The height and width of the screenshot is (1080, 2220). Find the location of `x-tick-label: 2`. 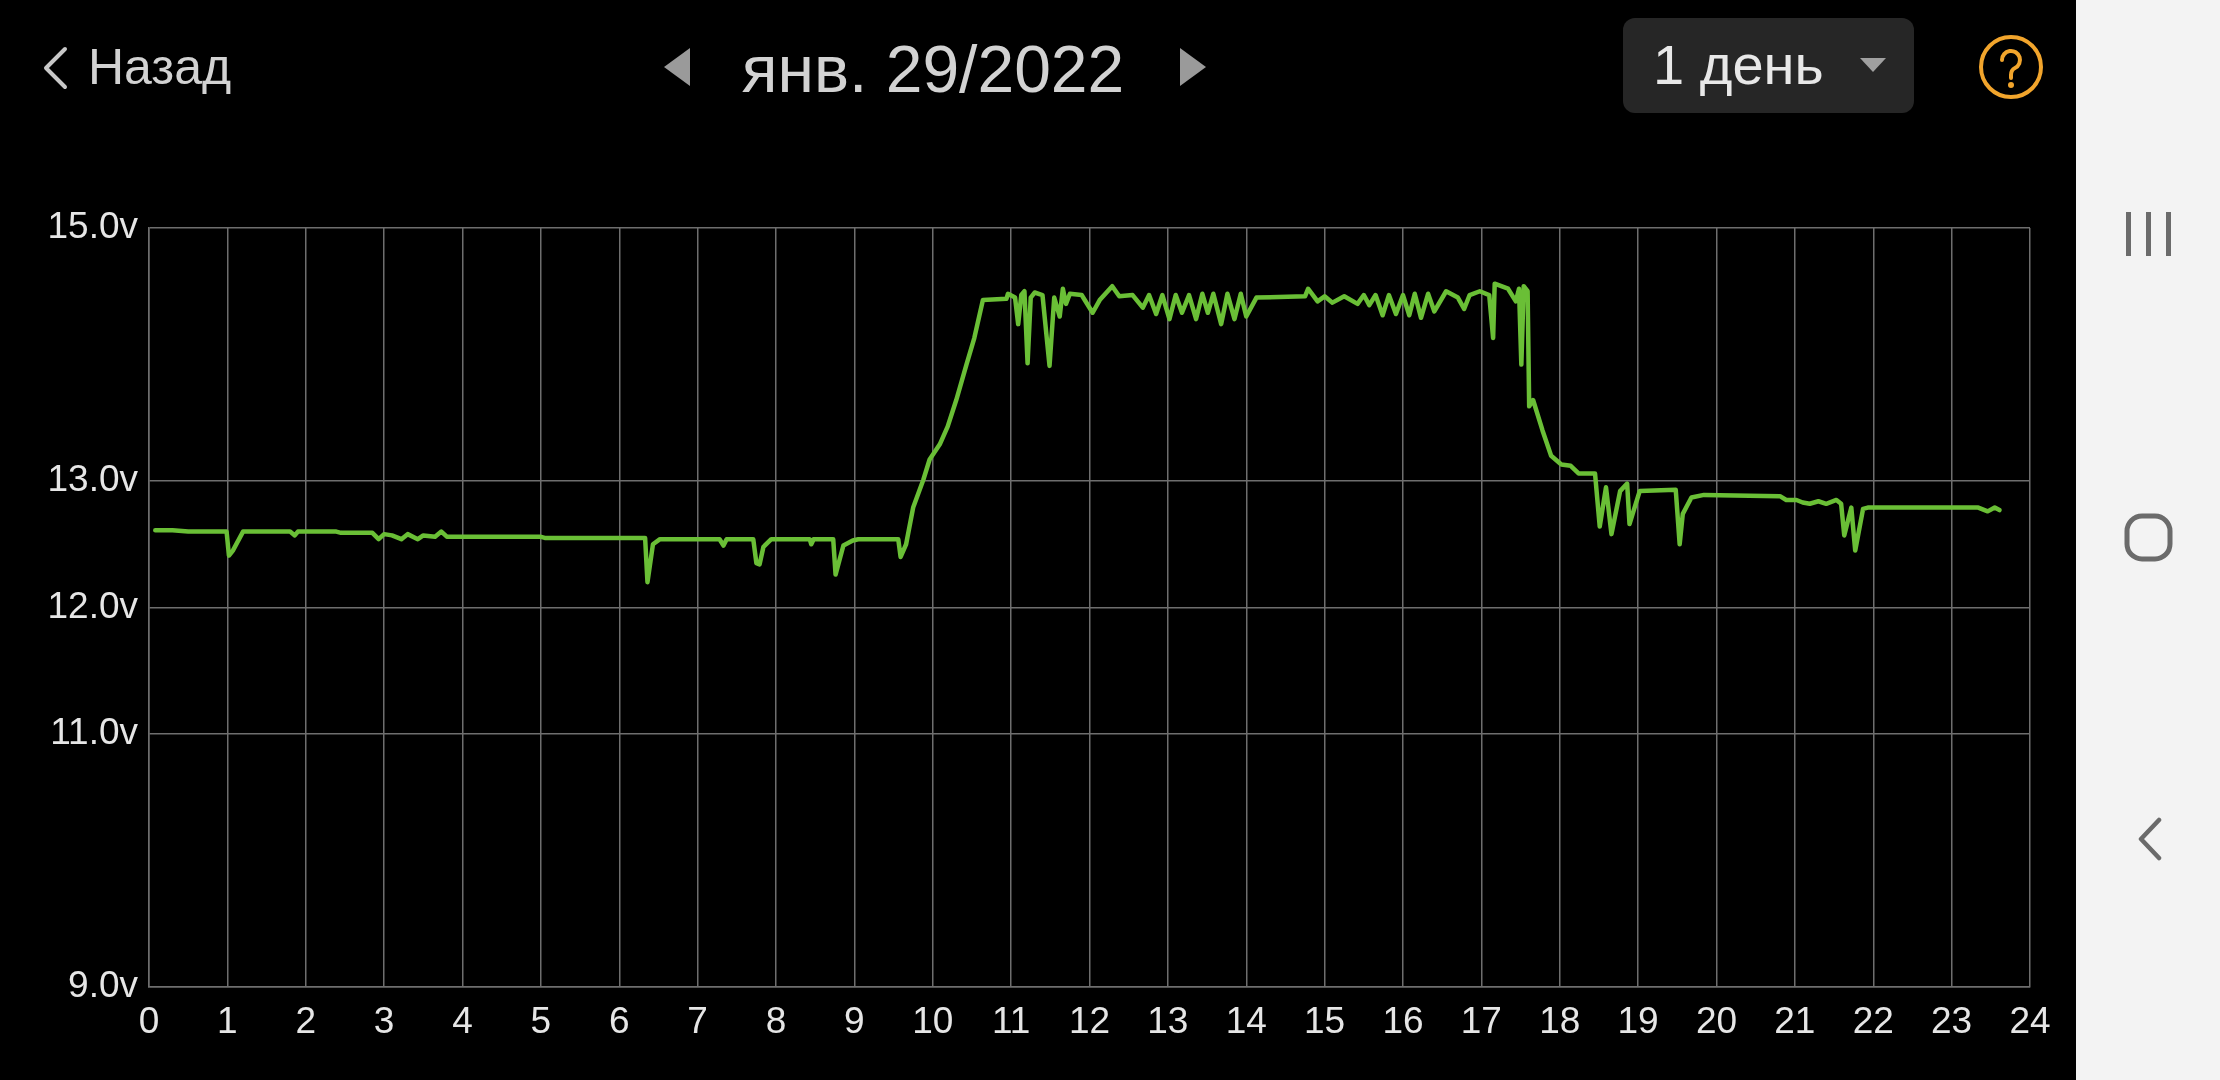

x-tick-label: 2 is located at coordinates (306, 1021).